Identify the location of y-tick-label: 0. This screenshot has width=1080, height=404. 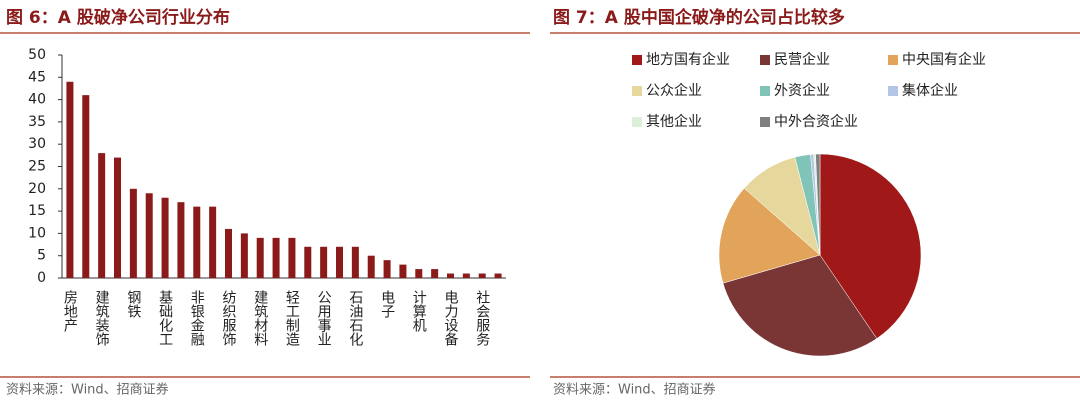
(41, 278).